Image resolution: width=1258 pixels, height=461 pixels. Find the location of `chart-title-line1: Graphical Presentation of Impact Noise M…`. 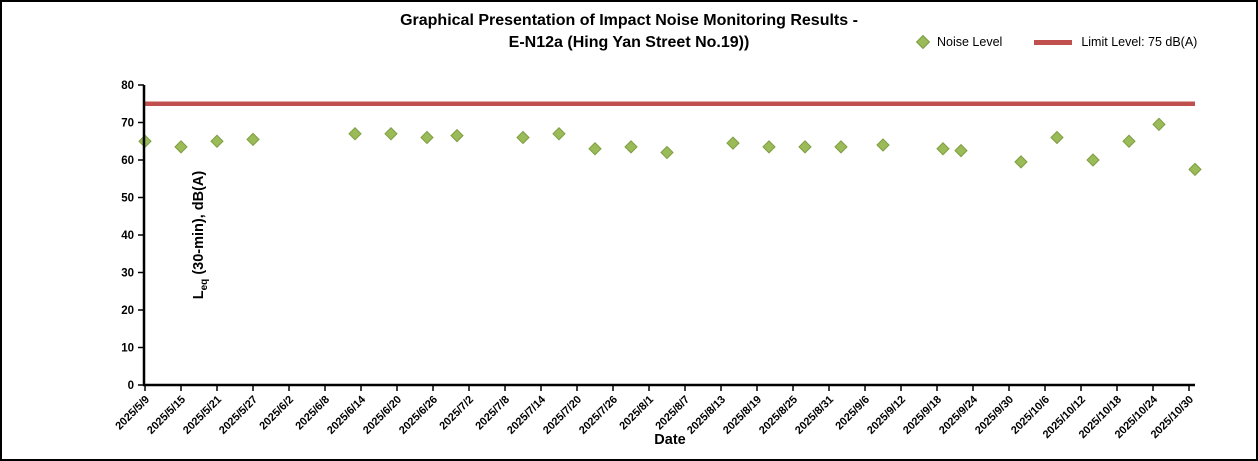

chart-title-line1: Graphical Presentation of Impact Noise M… is located at coordinates (629, 20).